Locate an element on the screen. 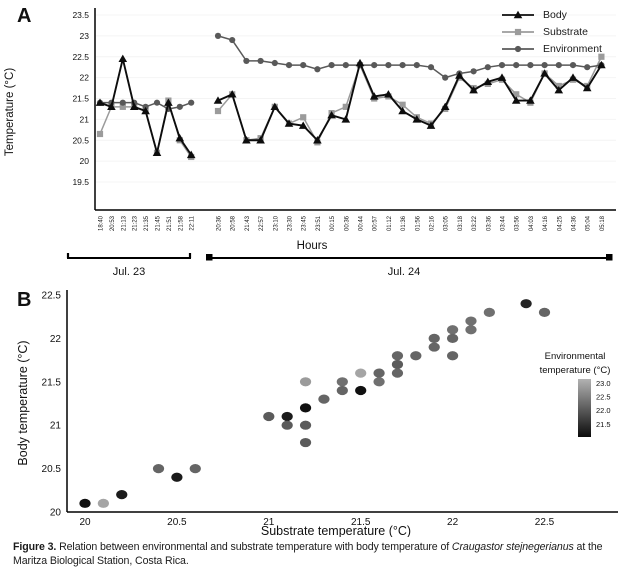 The width and height of the screenshot is (640, 579). a-x-tick-label: 03:36 is located at coordinates (489, 223).